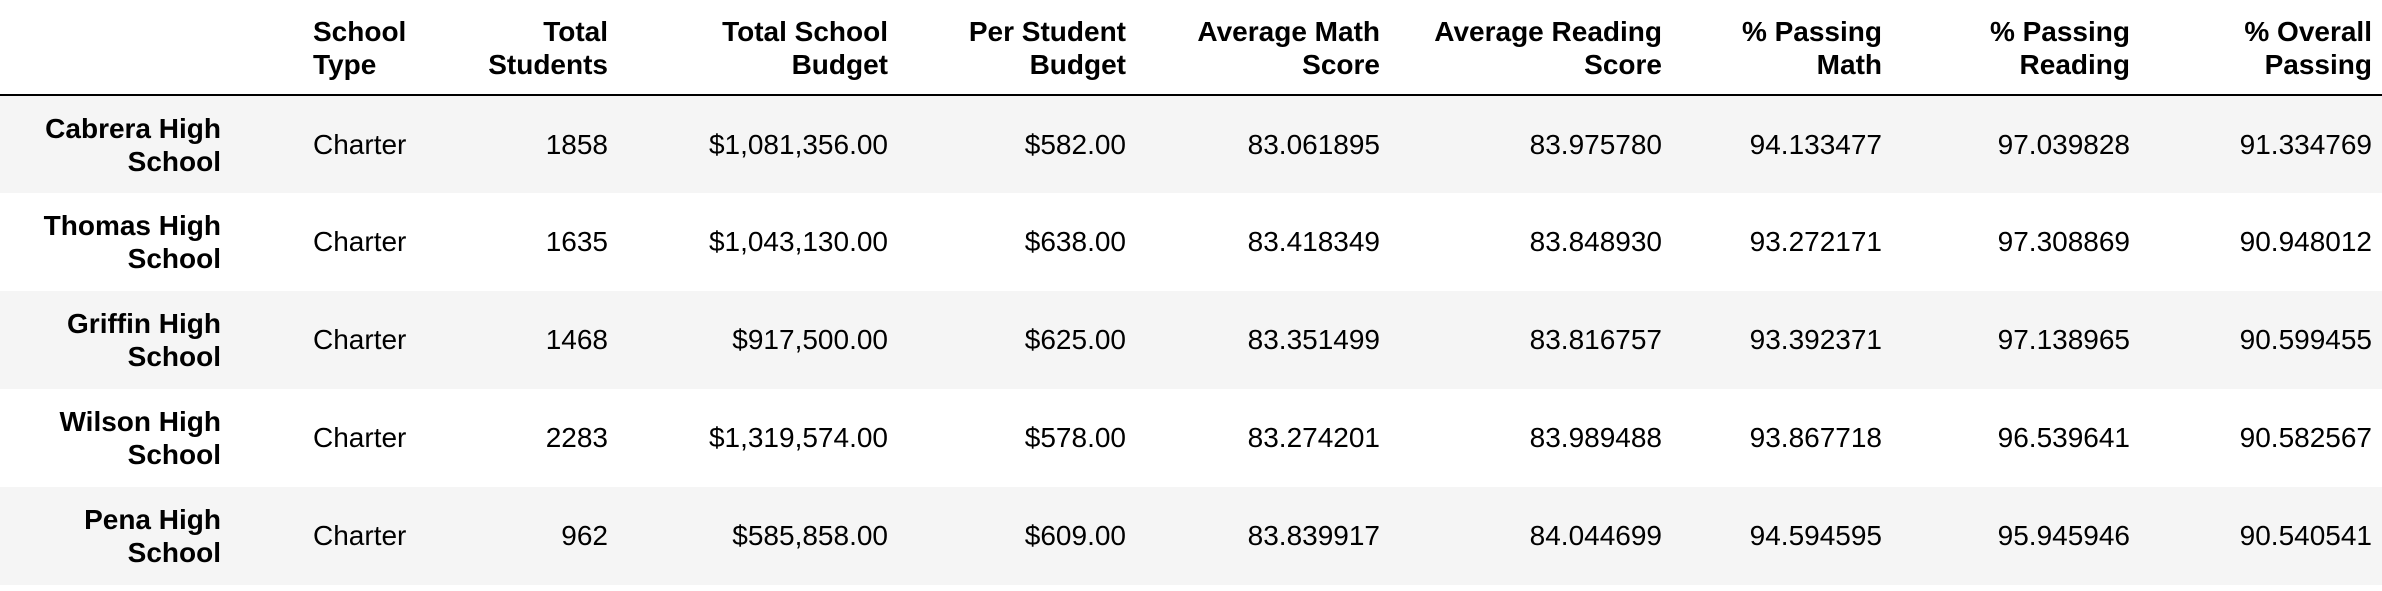  What do you see at coordinates (334, 48) in the screenshot?
I see `column-header-school-type: School Type` at bounding box center [334, 48].